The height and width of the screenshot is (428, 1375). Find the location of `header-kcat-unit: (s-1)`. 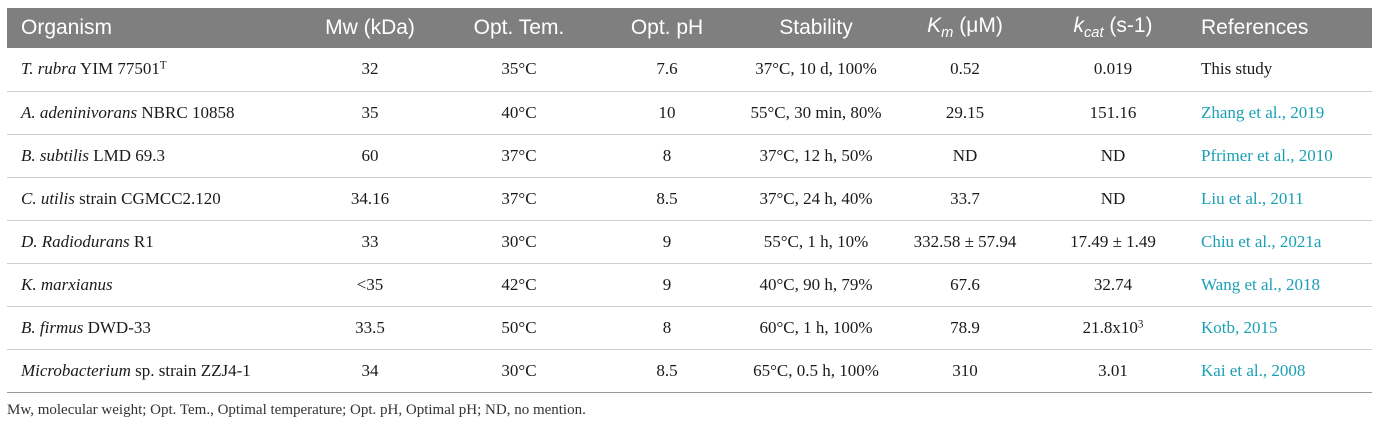

header-kcat-unit: (s-1) is located at coordinates (1128, 26).